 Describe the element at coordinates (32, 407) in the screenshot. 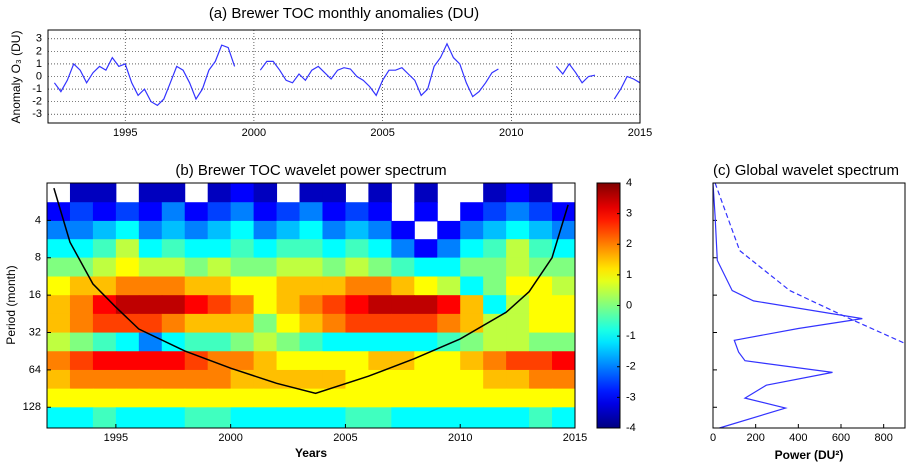

I see `y-tick-label: 128` at that location.